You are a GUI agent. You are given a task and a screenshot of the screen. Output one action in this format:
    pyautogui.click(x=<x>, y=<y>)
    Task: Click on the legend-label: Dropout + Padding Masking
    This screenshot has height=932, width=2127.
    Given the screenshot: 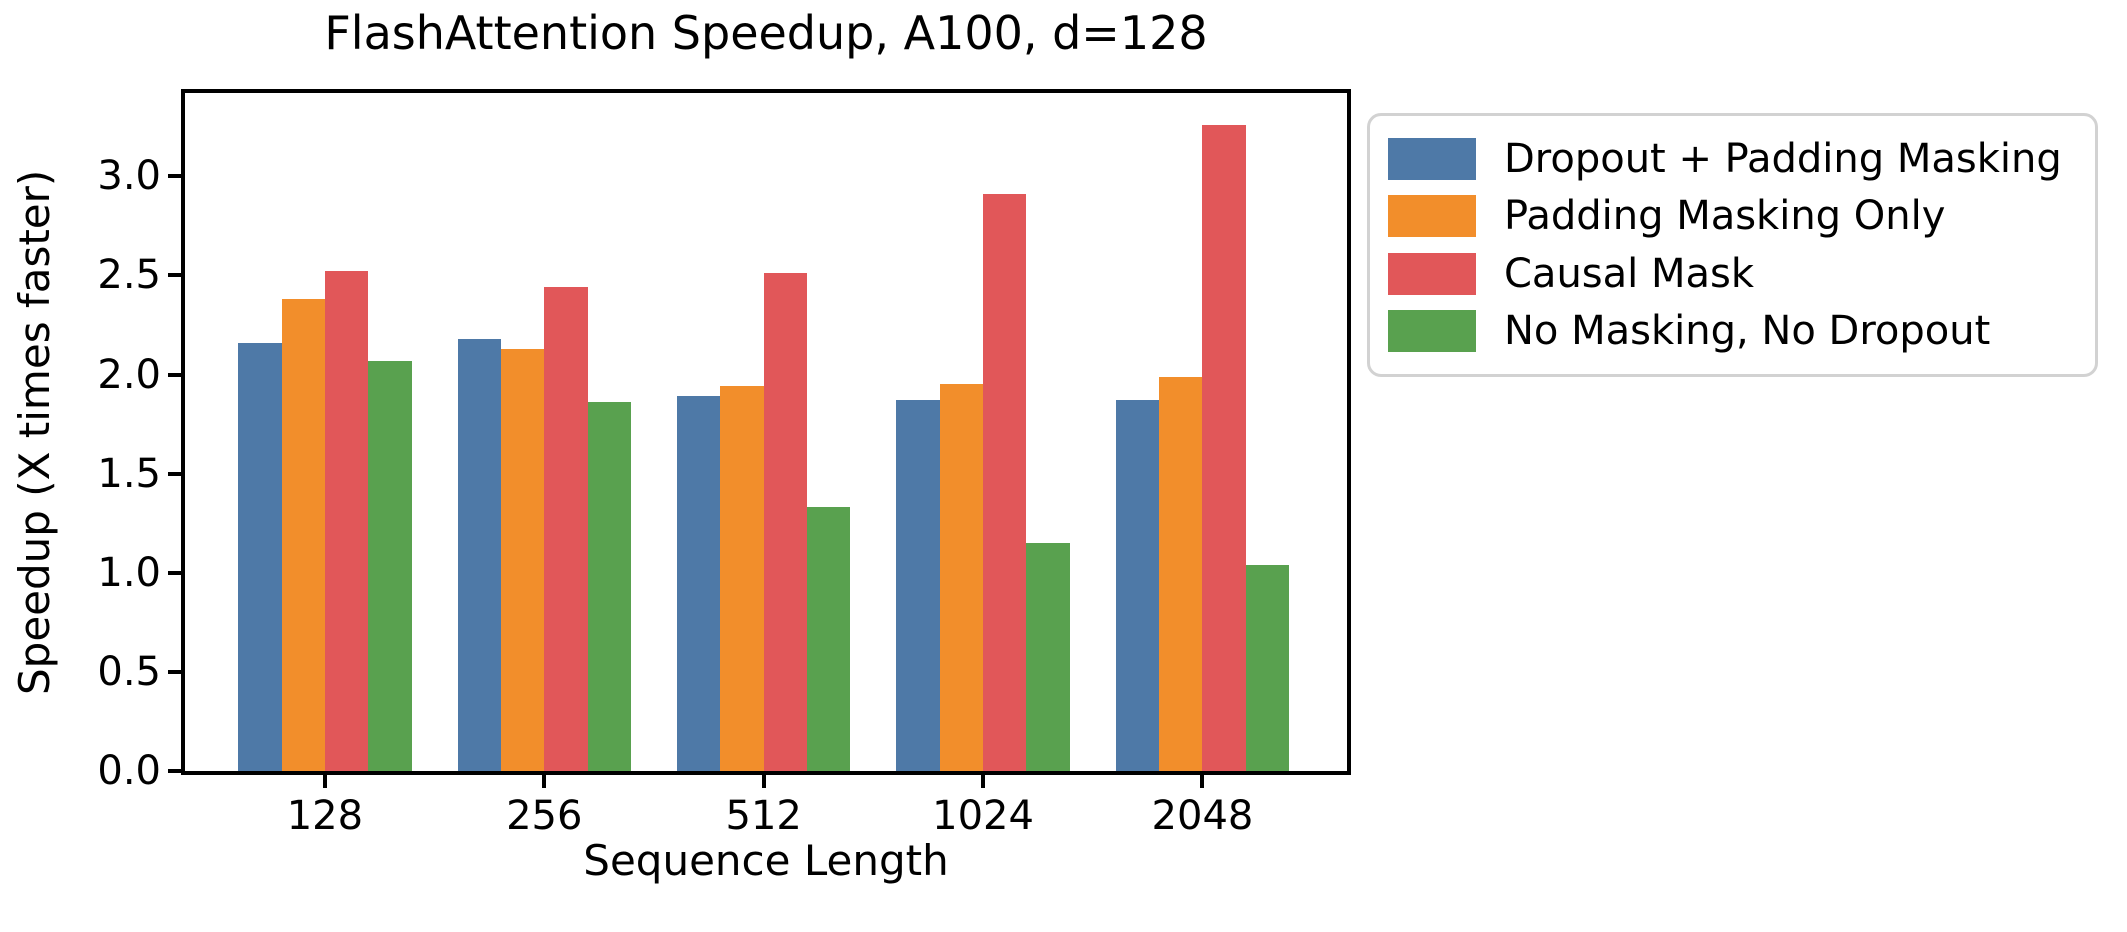 What is the action you would take?
    pyautogui.click(x=1783, y=158)
    